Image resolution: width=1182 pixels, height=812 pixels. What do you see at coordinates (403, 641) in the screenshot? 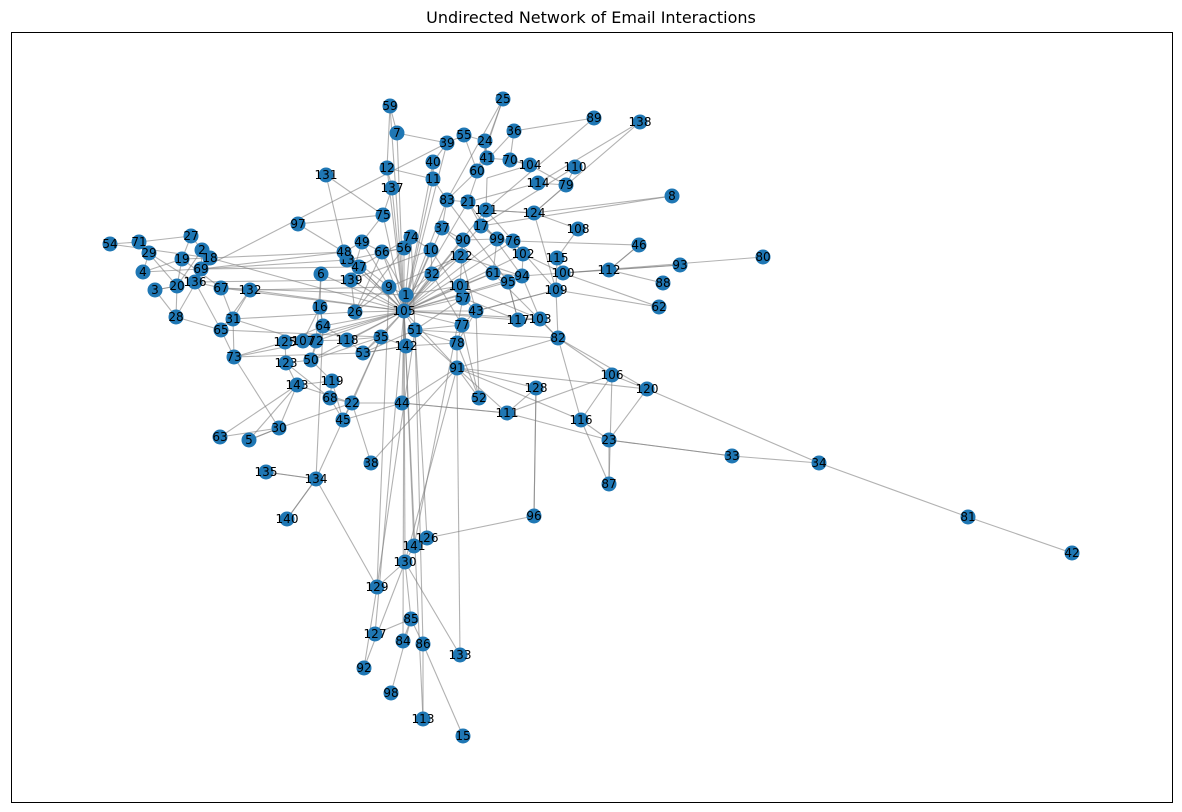
I see `node-84: 84` at bounding box center [403, 641].